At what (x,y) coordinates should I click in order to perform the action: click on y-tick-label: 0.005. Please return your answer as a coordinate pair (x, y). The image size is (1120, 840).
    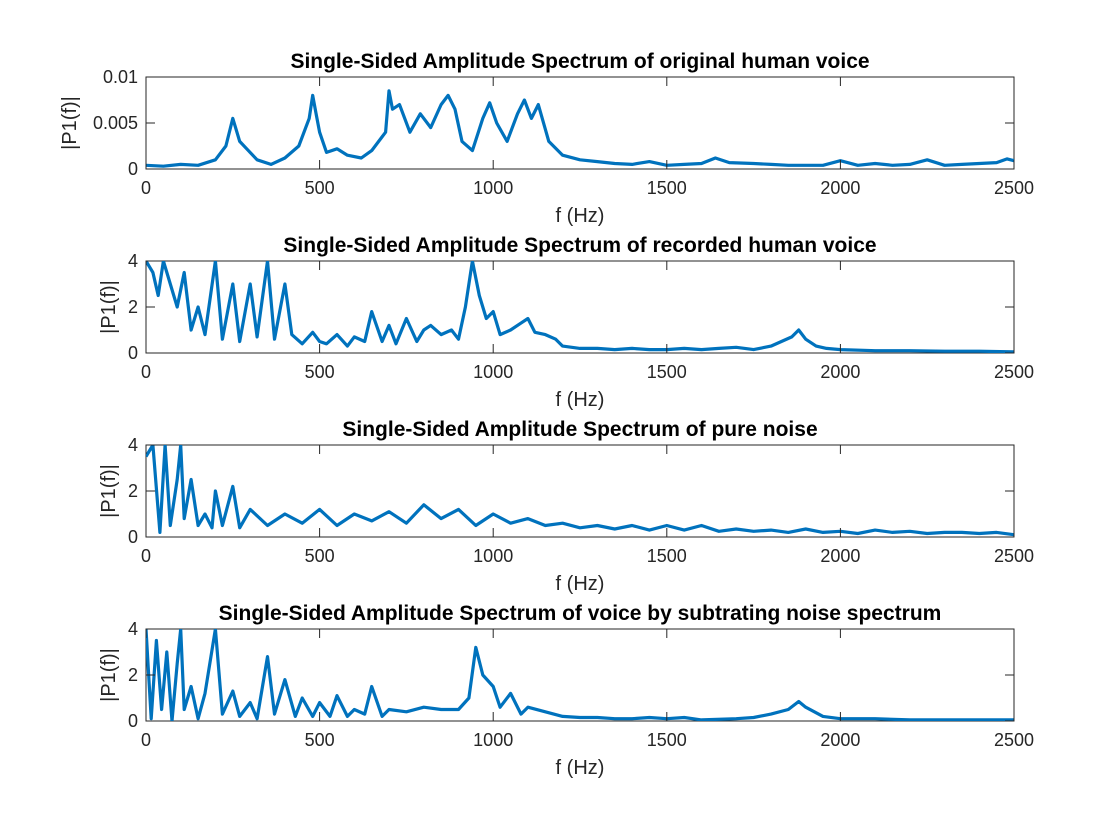
    Looking at the image, I should click on (115, 123).